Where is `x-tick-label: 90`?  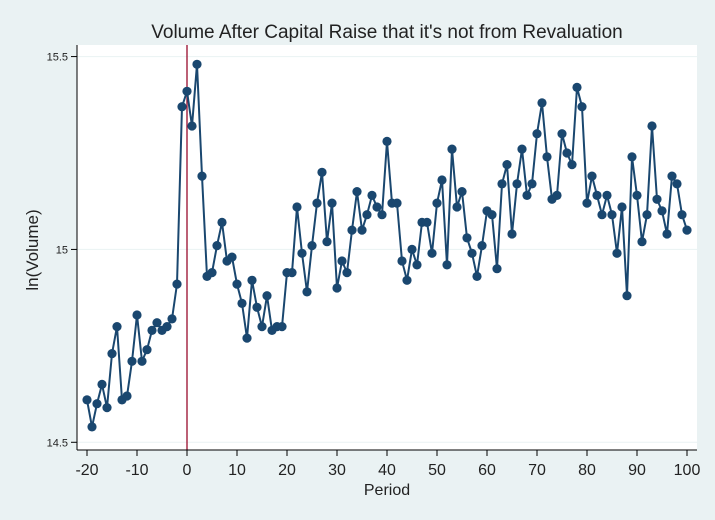
x-tick-label: 90 is located at coordinates (637, 470).